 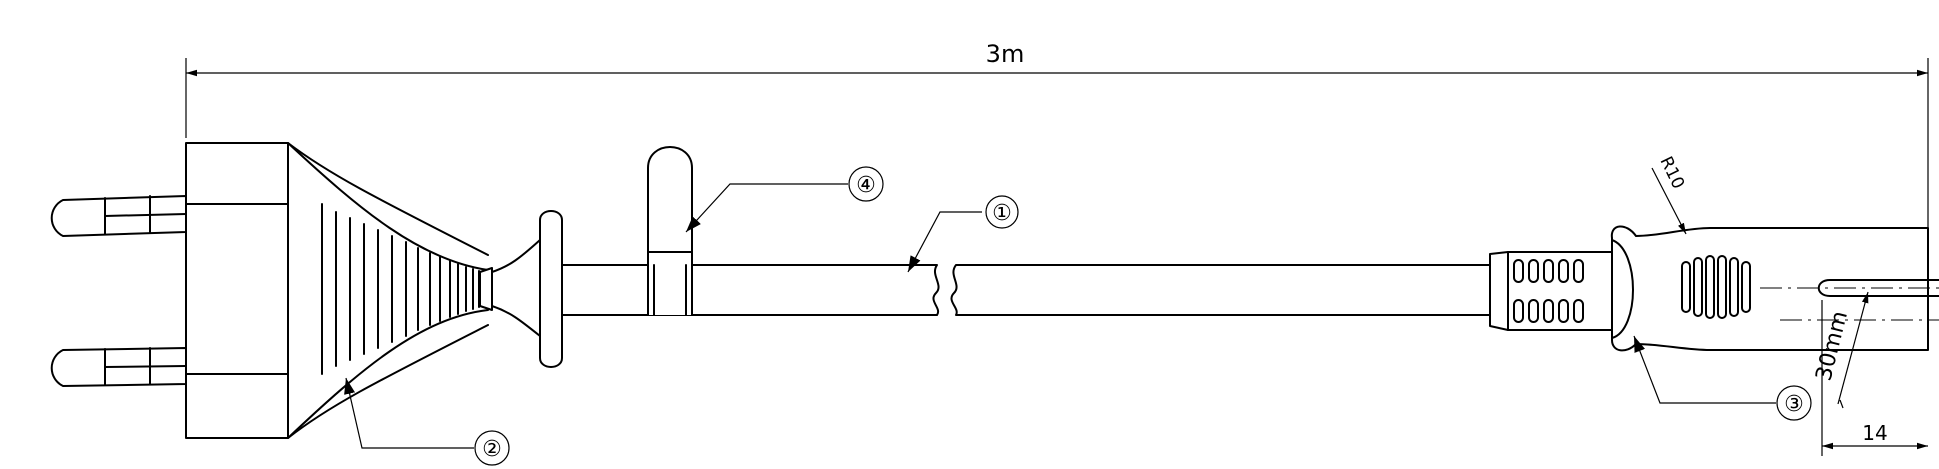 I want to click on callout-4: ④, so click(x=784, y=199).